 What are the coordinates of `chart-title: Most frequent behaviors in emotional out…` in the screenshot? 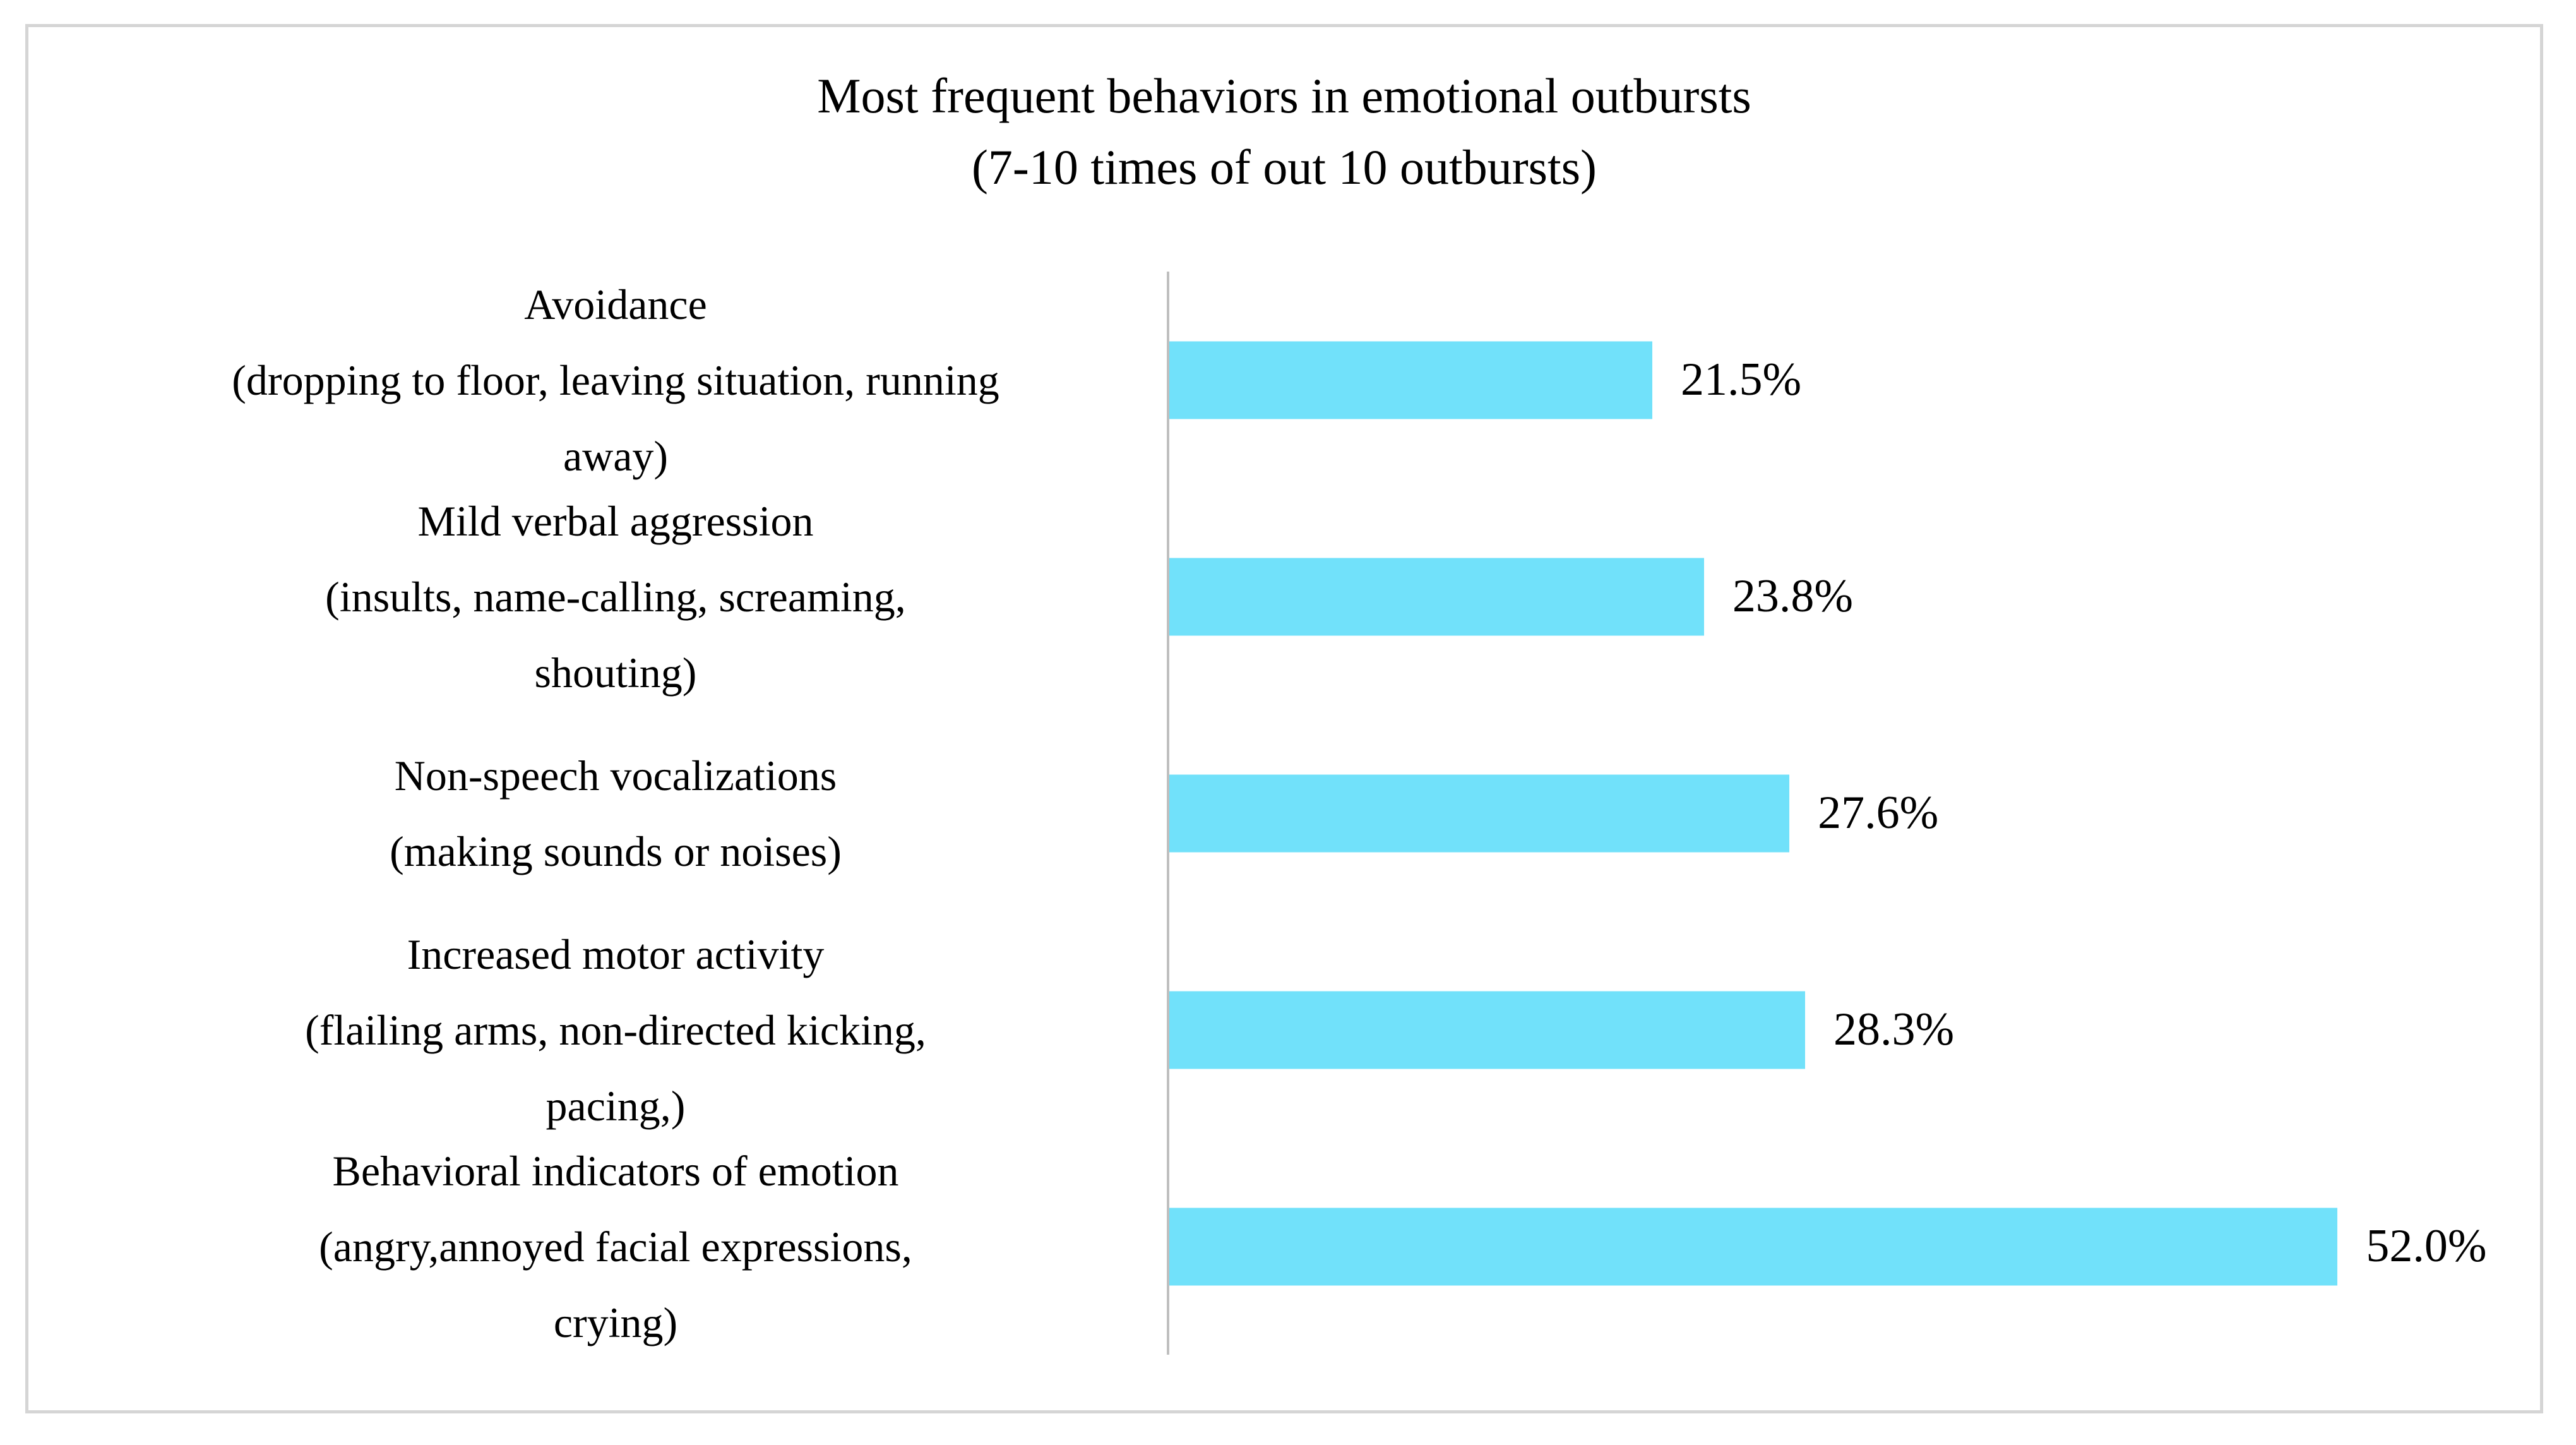 It's located at (1284, 131).